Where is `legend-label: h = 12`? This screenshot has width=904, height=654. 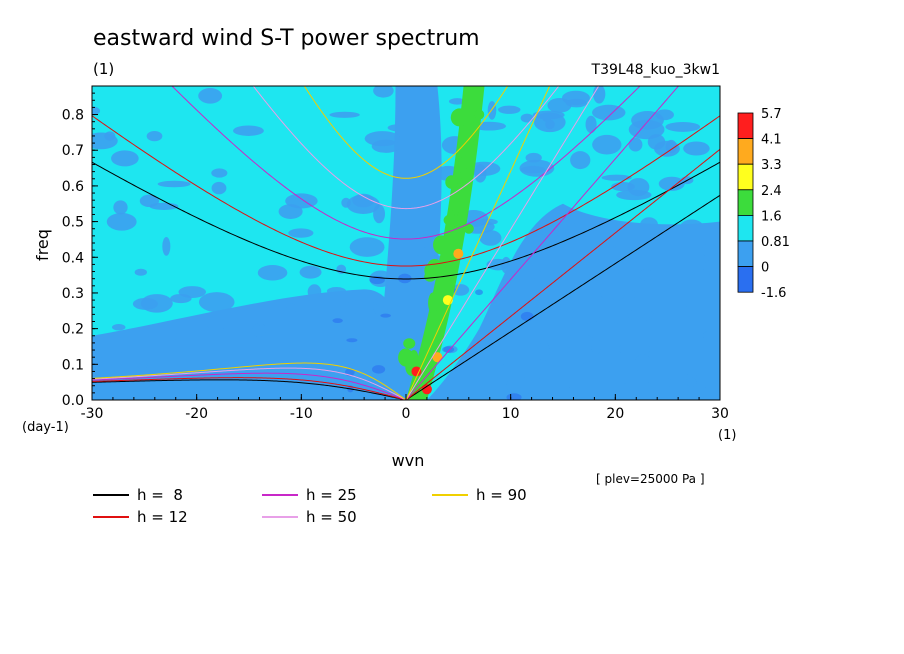 legend-label: h = 12 is located at coordinates (162, 517).